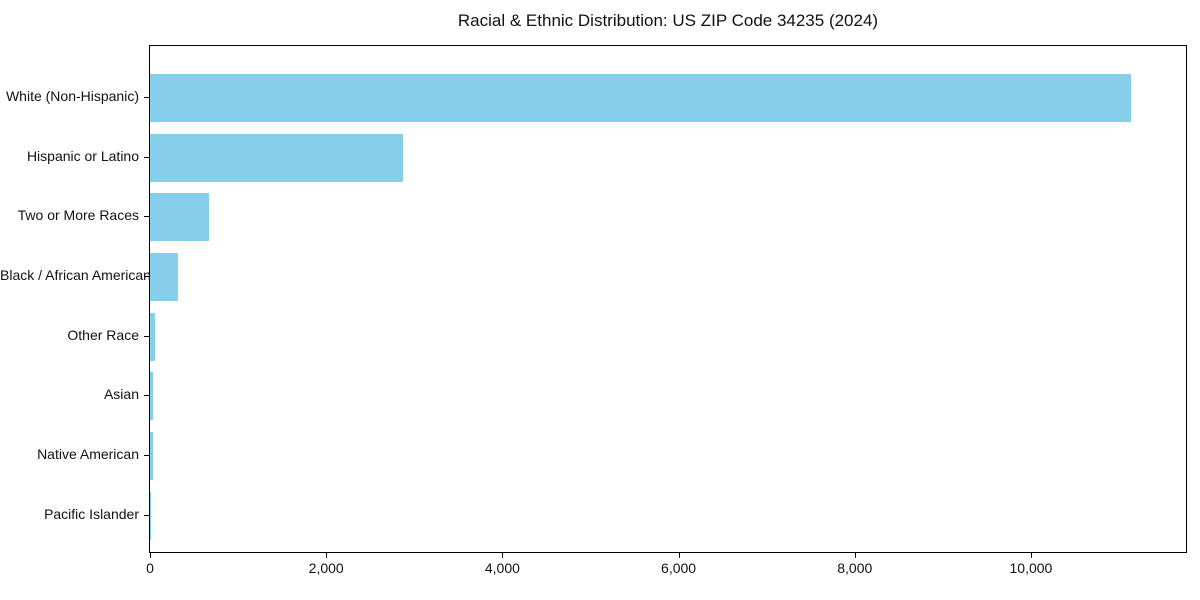  What do you see at coordinates (78, 215) in the screenshot?
I see `y-tick-label: Two or More Races` at bounding box center [78, 215].